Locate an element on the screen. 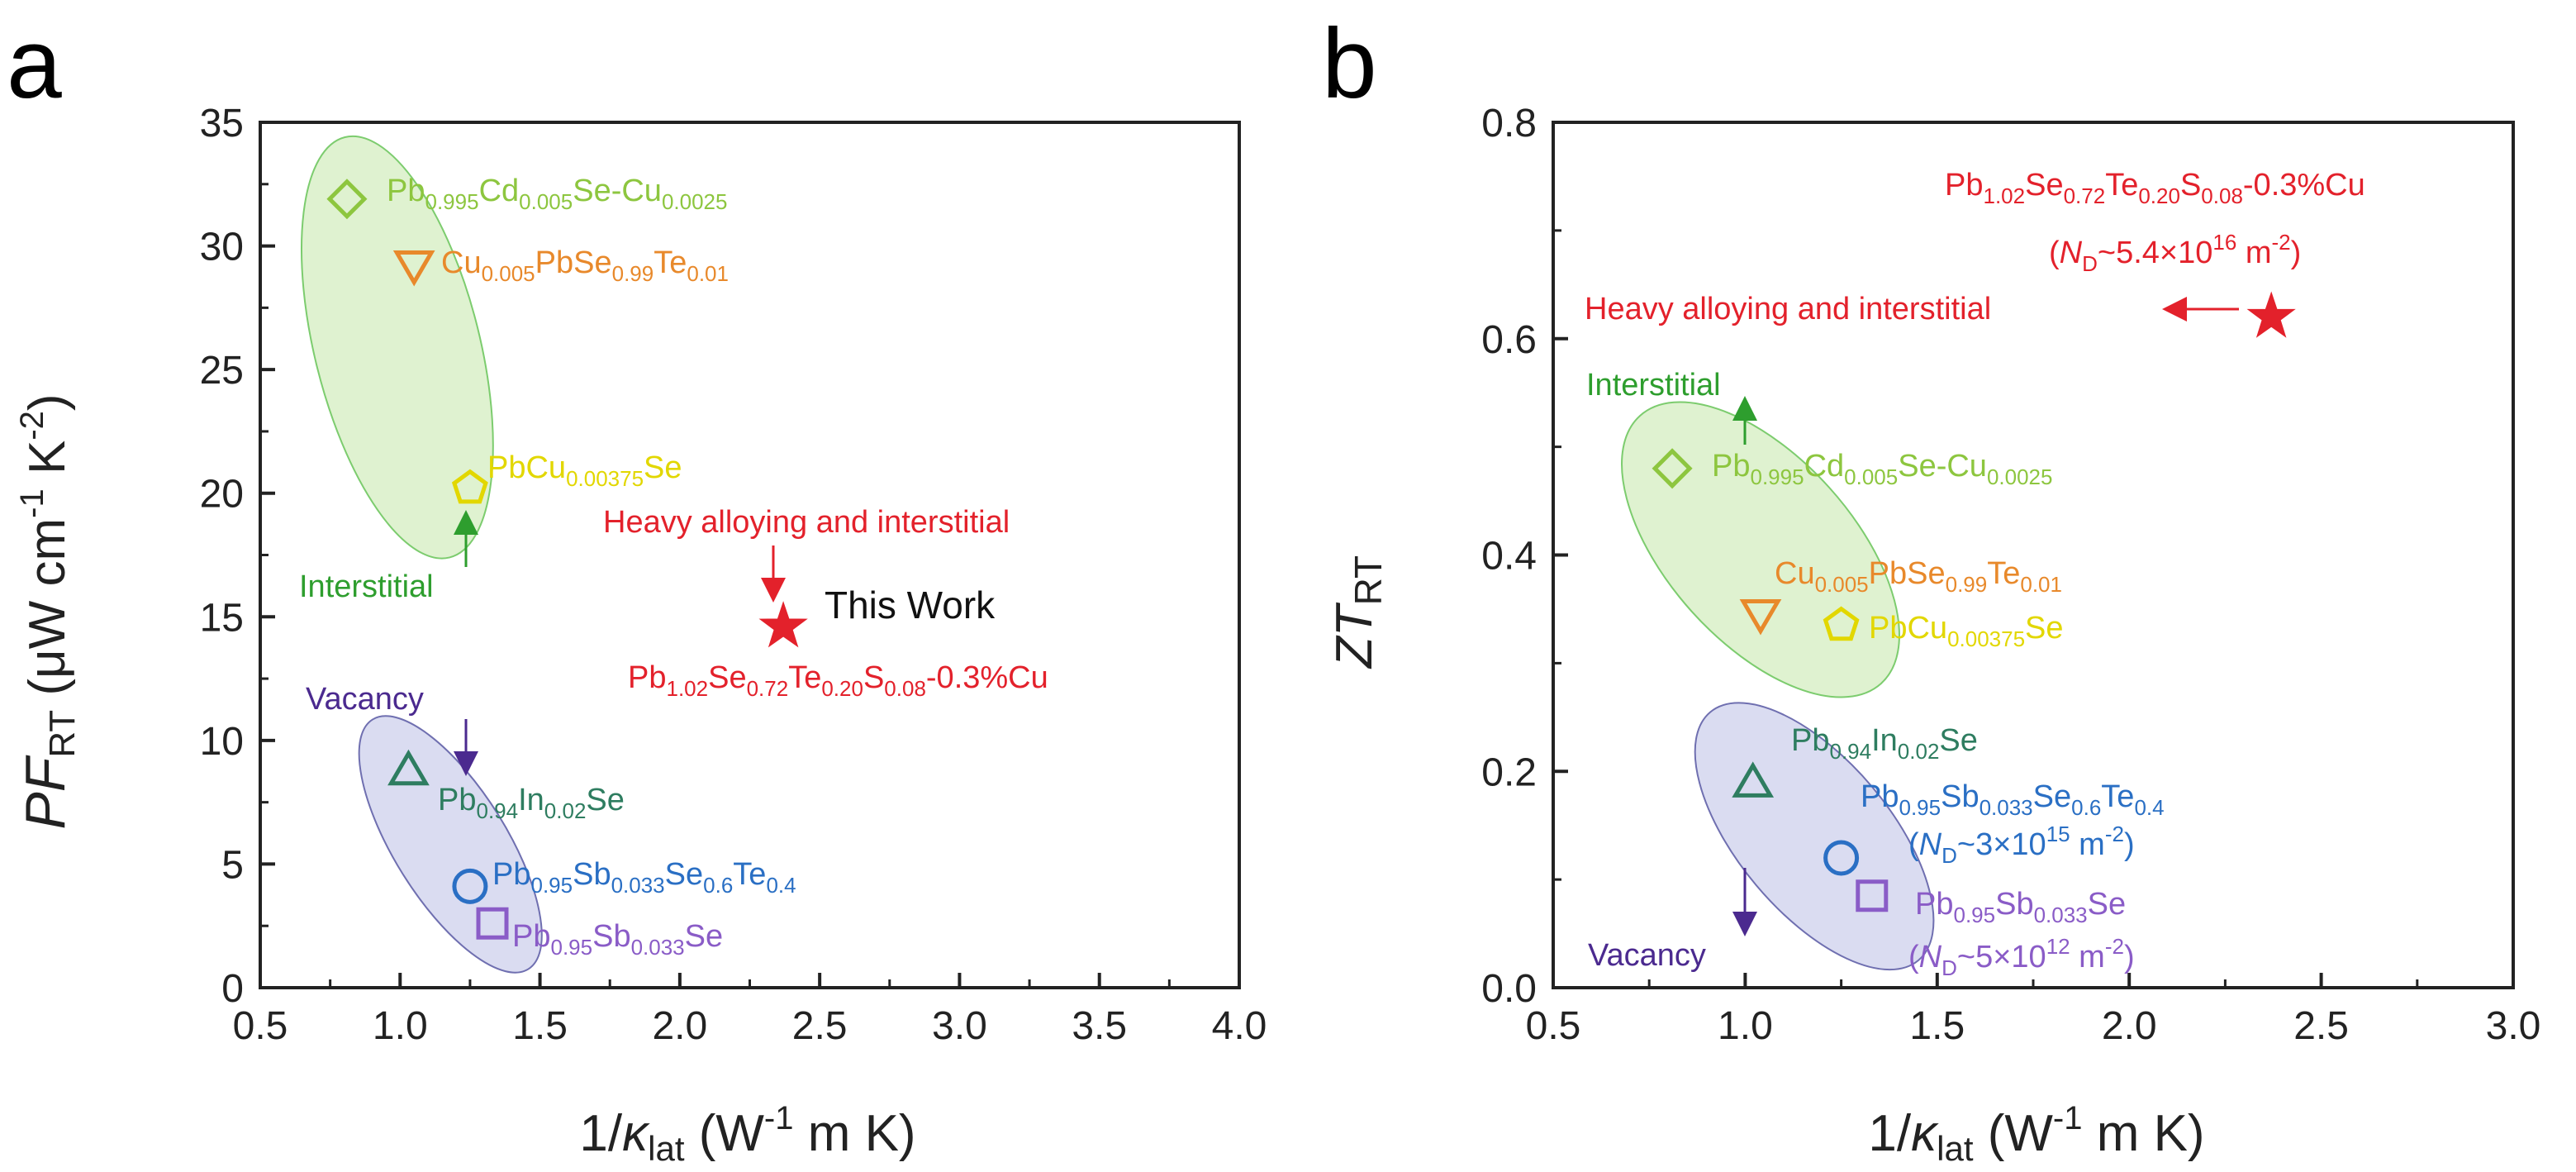  label-a-pentagon: PbCu0.00375Se is located at coordinates (584, 470).